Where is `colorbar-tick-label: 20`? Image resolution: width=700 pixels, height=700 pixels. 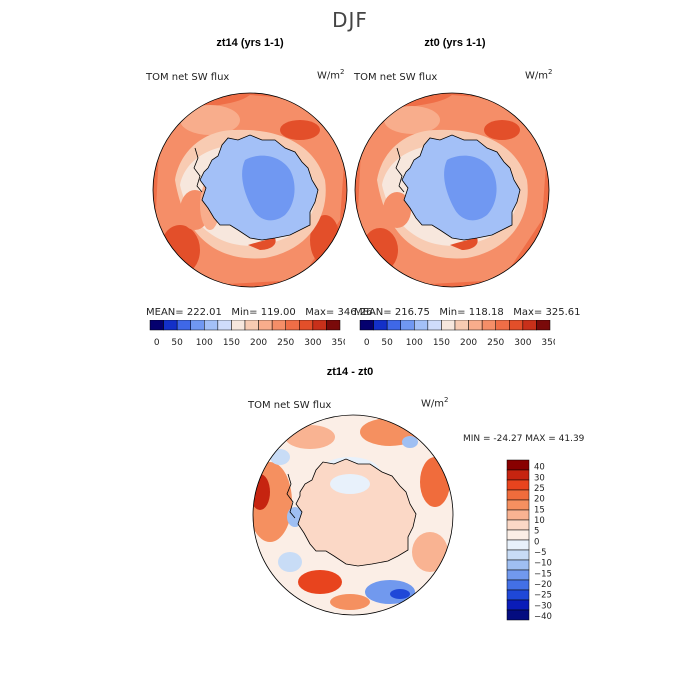
colorbar-tick-label: 20 is located at coordinates (539, 500).